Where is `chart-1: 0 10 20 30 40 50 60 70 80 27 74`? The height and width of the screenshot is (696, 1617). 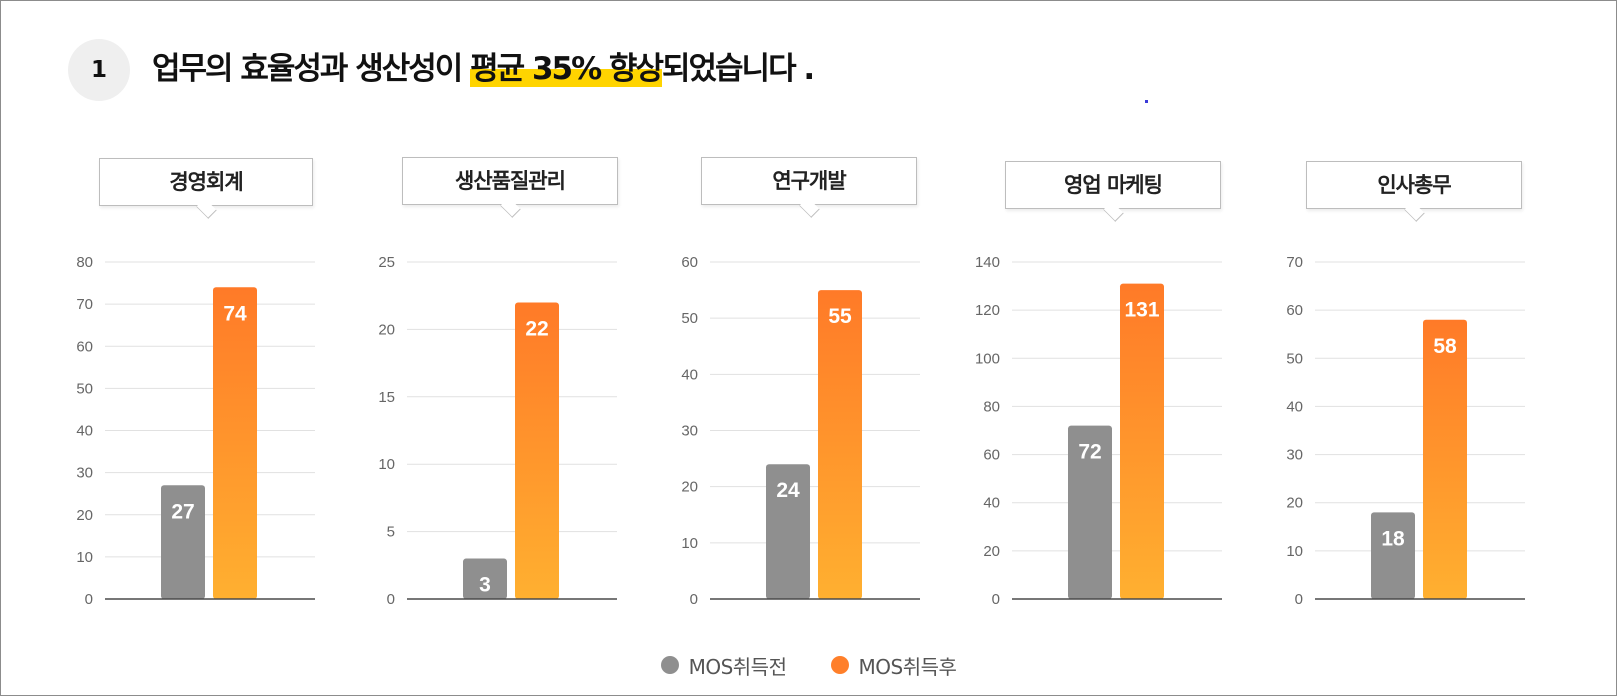 chart-1: 0 10 20 30 40 50 60 70 80 27 74 is located at coordinates (195, 431).